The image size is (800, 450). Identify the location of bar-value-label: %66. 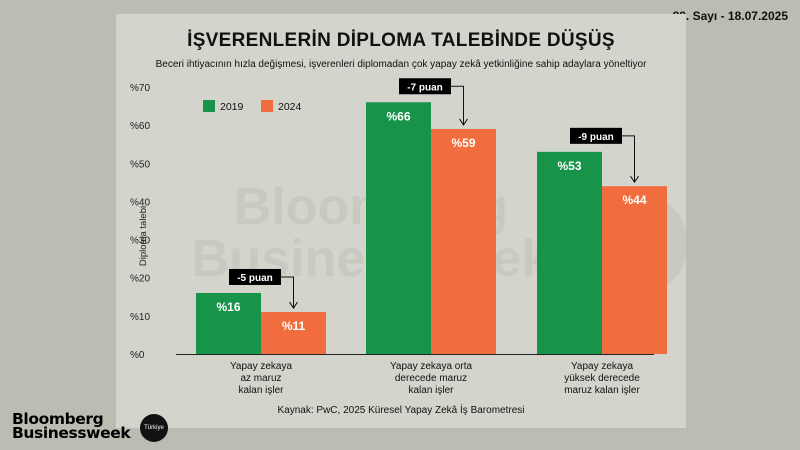
(398, 116).